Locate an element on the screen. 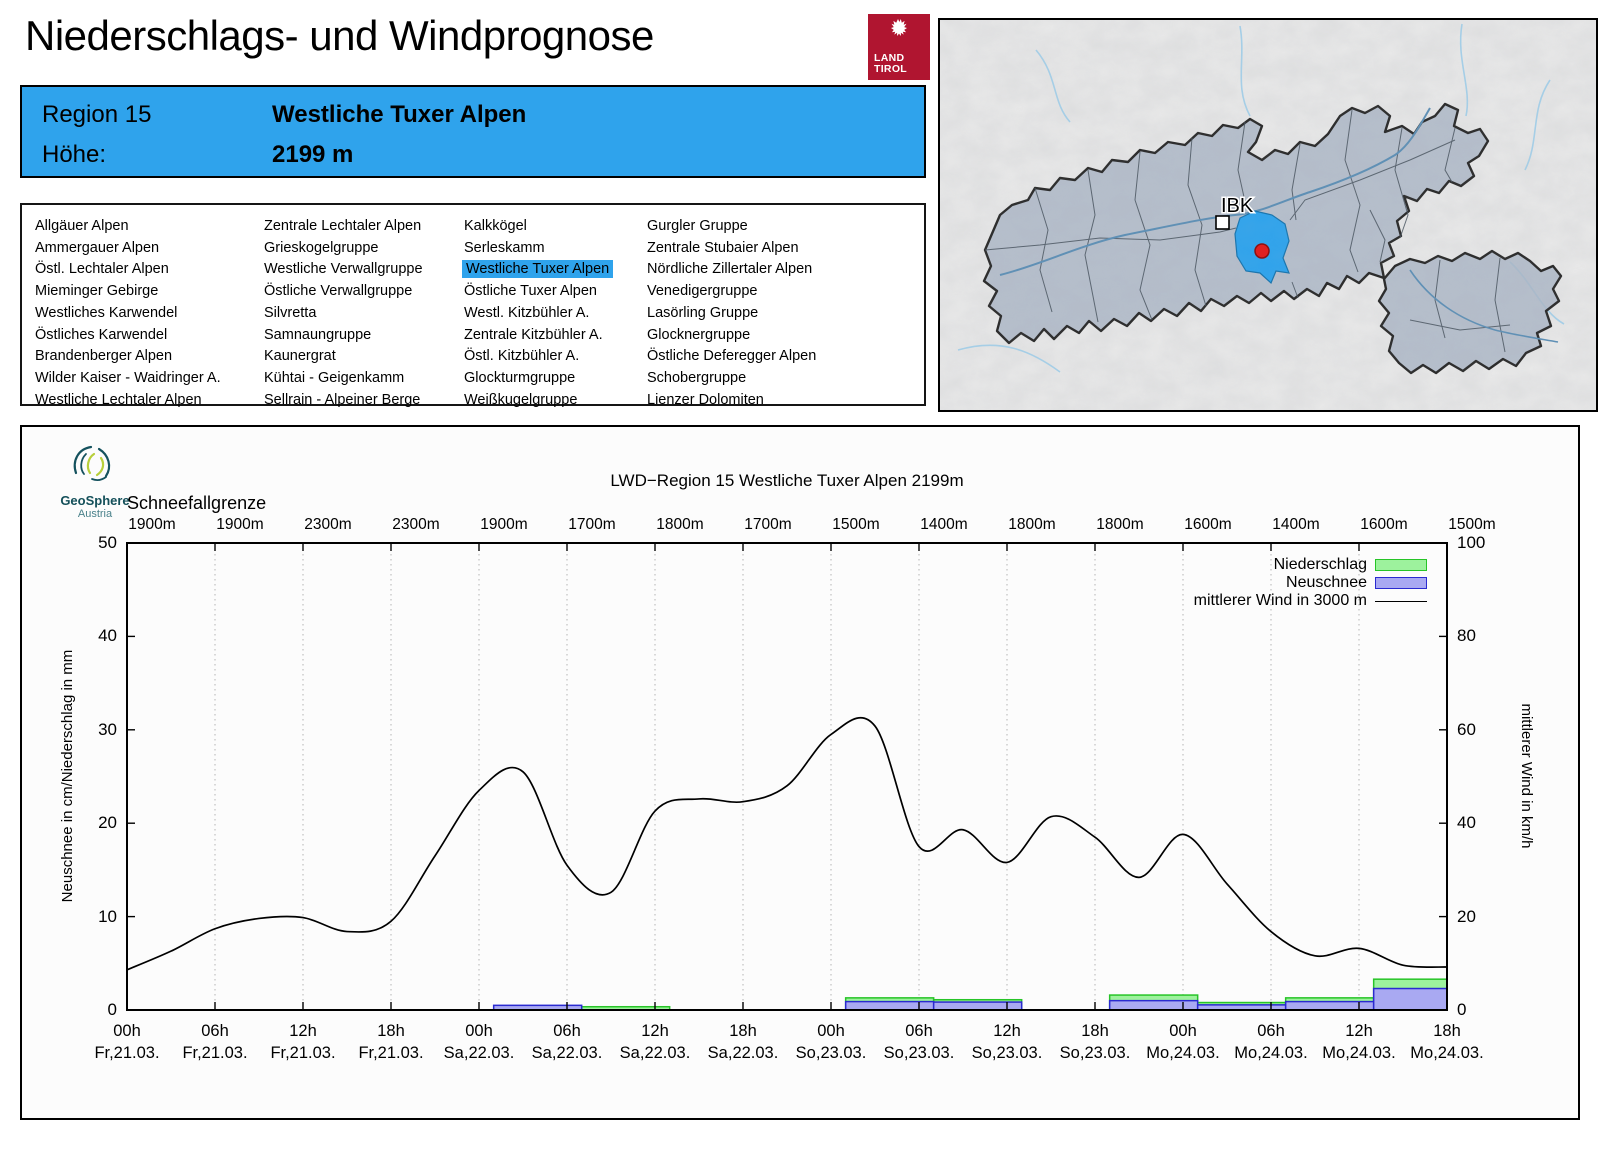  region-list-item: Östliches Karwendel is located at coordinates (101, 334).